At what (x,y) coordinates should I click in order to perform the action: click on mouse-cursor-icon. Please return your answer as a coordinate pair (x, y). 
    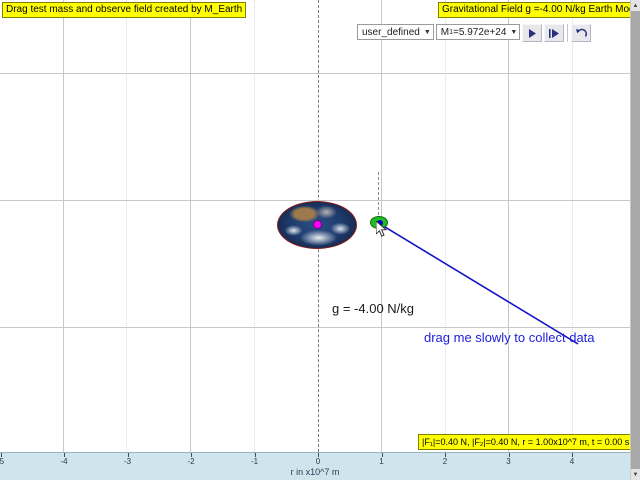
    Looking at the image, I should click on (382, 229).